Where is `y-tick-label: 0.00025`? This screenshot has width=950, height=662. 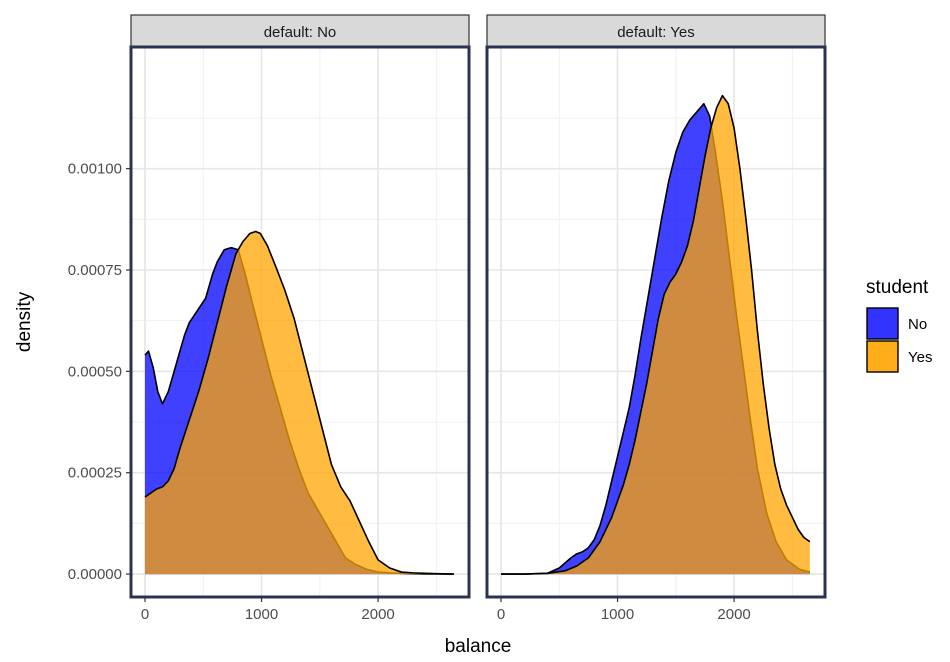
y-tick-label: 0.00025 is located at coordinates (95, 473).